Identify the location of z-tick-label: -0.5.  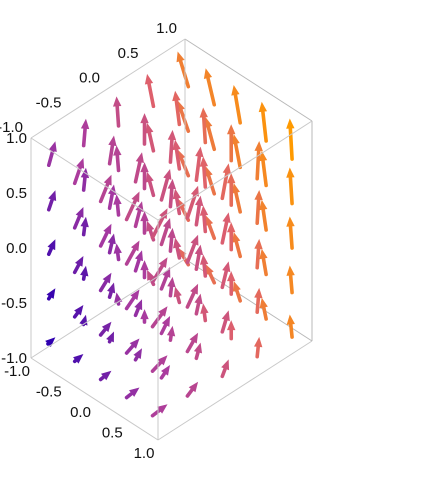
(14, 303).